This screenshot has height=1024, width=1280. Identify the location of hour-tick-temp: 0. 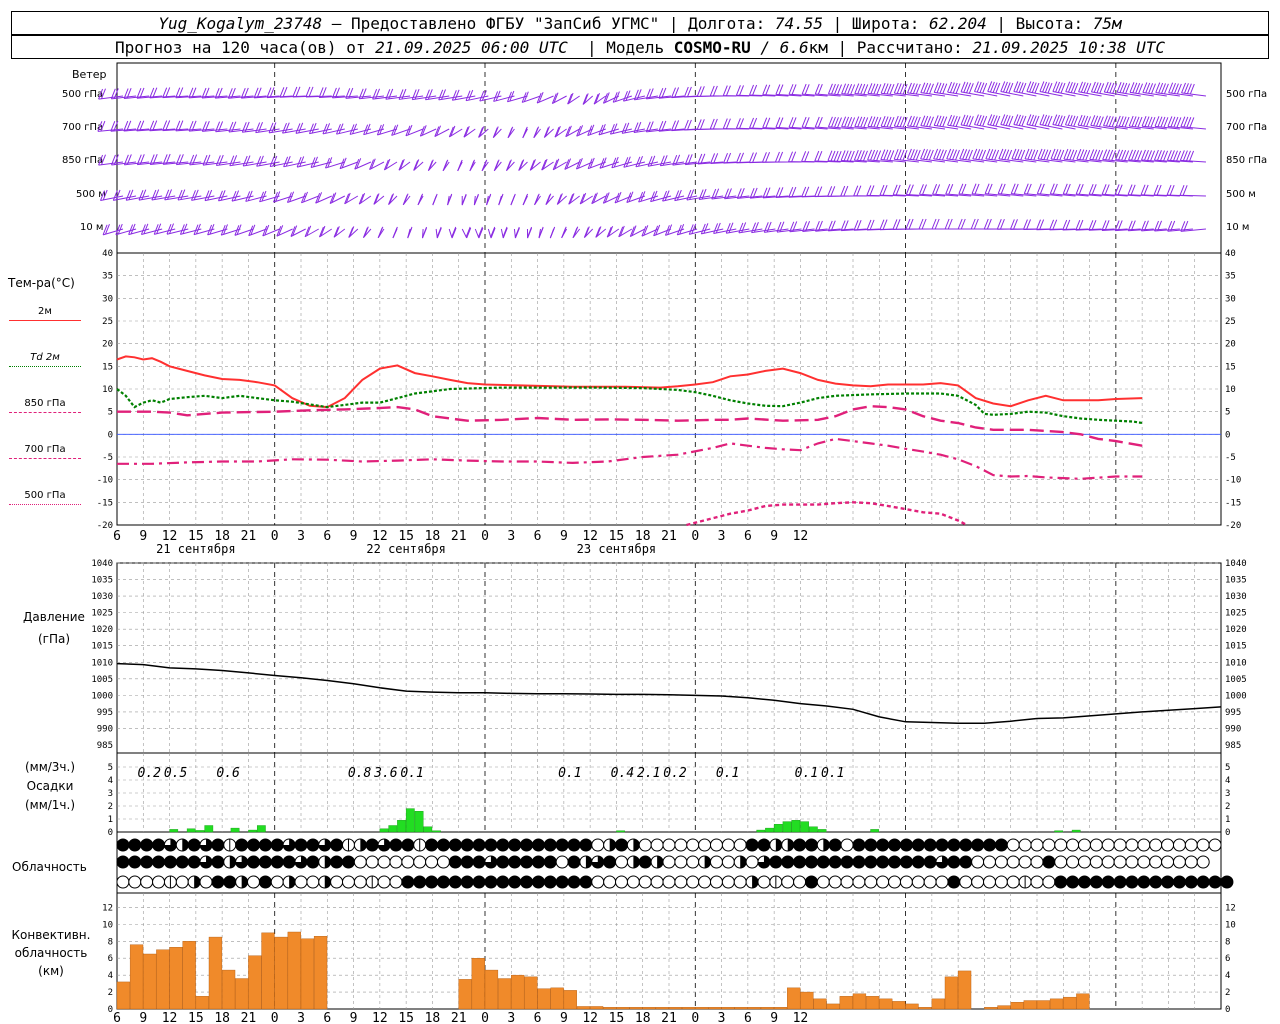
(695, 536).